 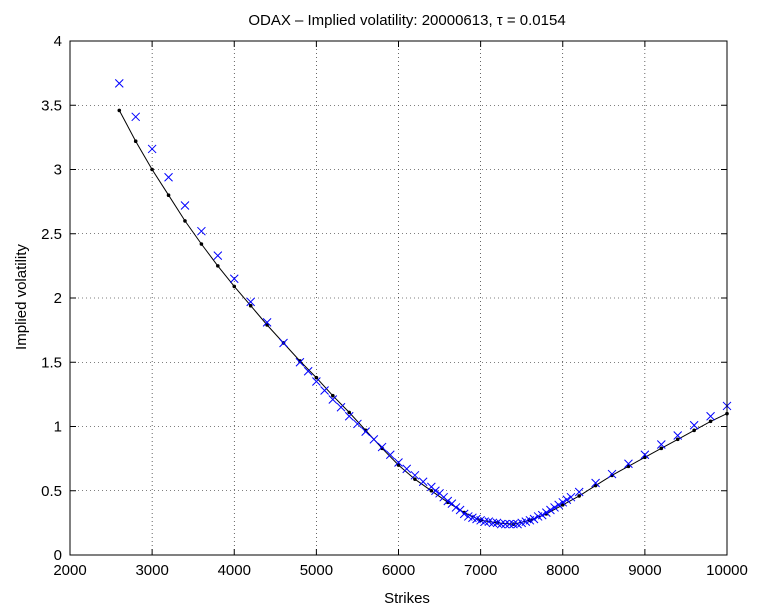 I want to click on y-tick-label: 0.5, so click(x=51, y=491).